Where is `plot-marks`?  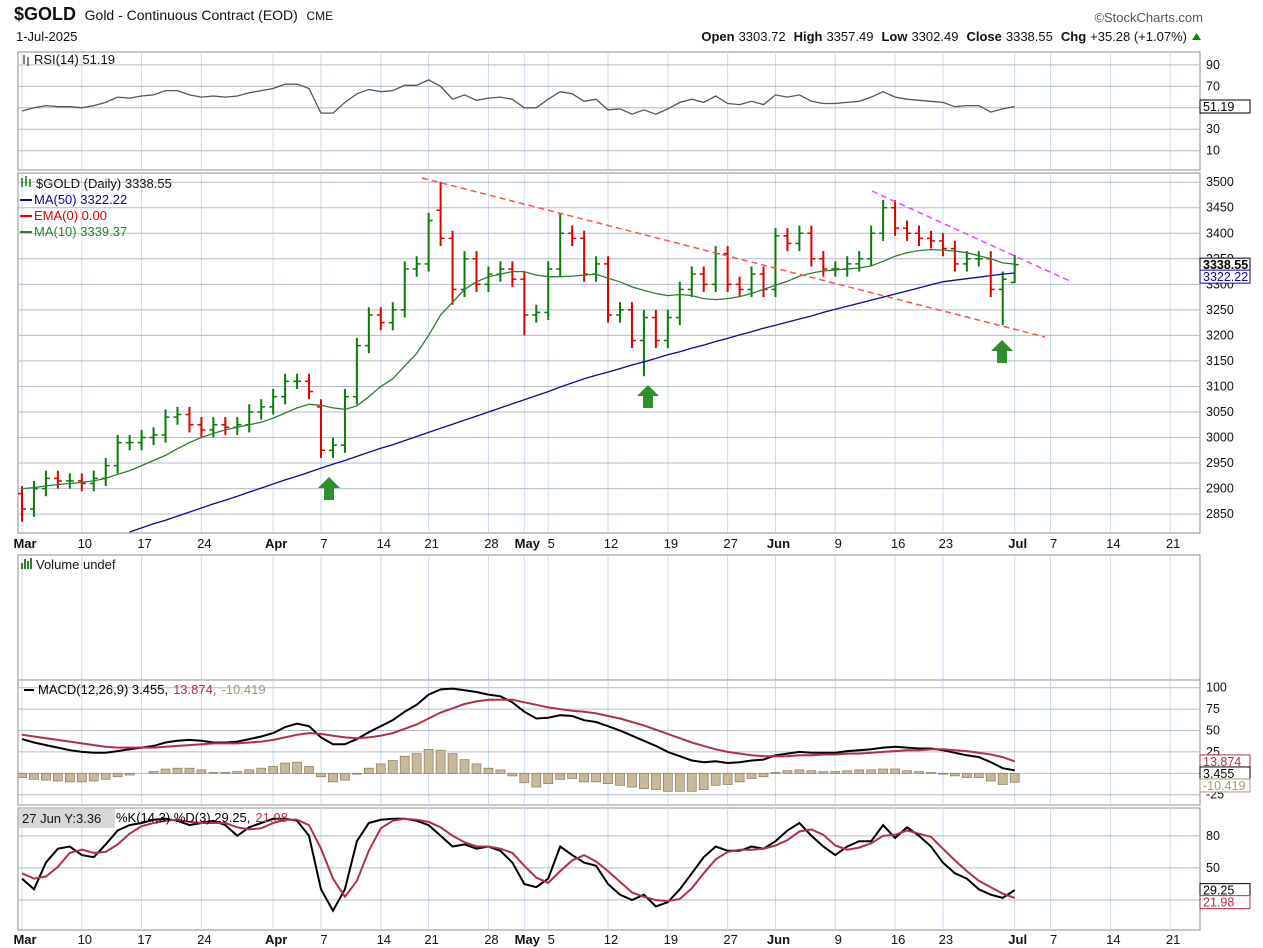 plot-marks is located at coordinates (518, 97).